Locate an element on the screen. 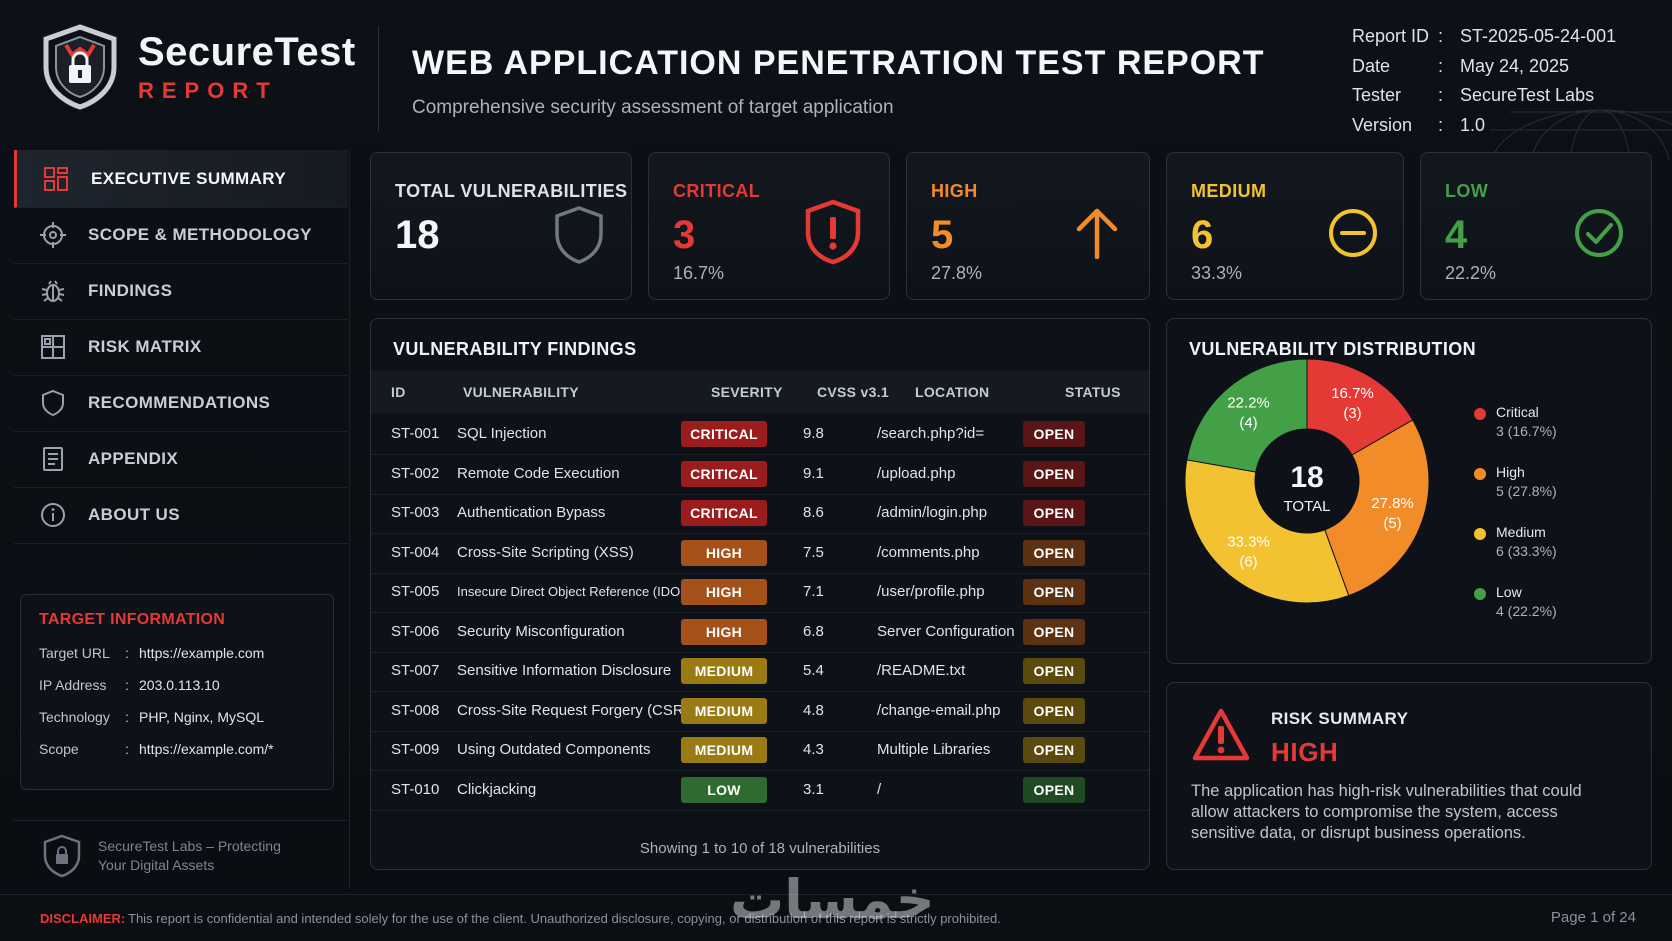 The image size is (1672, 941). sidebar-item-label: APPENDIX is located at coordinates (133, 458).